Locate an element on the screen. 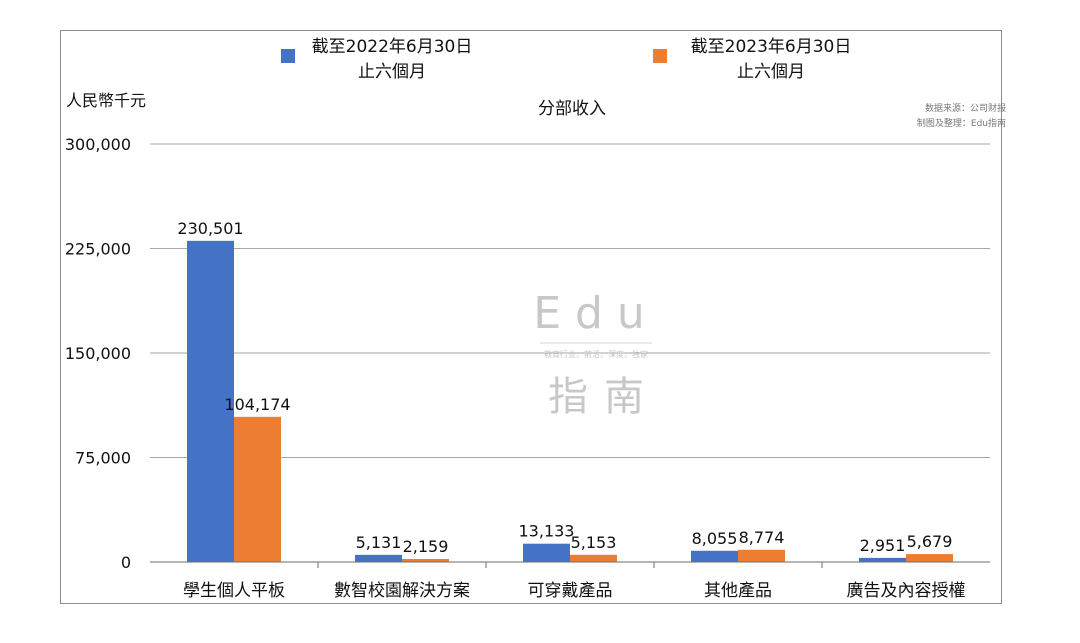  y-tick-label: 300,000 is located at coordinates (98, 144).